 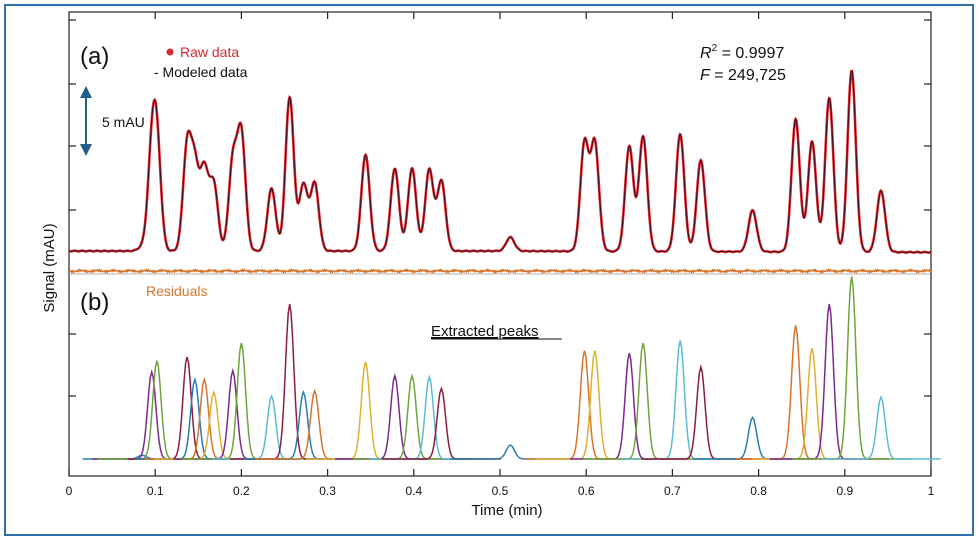 What do you see at coordinates (931, 491) in the screenshot?
I see `x-tick-label: 1` at bounding box center [931, 491].